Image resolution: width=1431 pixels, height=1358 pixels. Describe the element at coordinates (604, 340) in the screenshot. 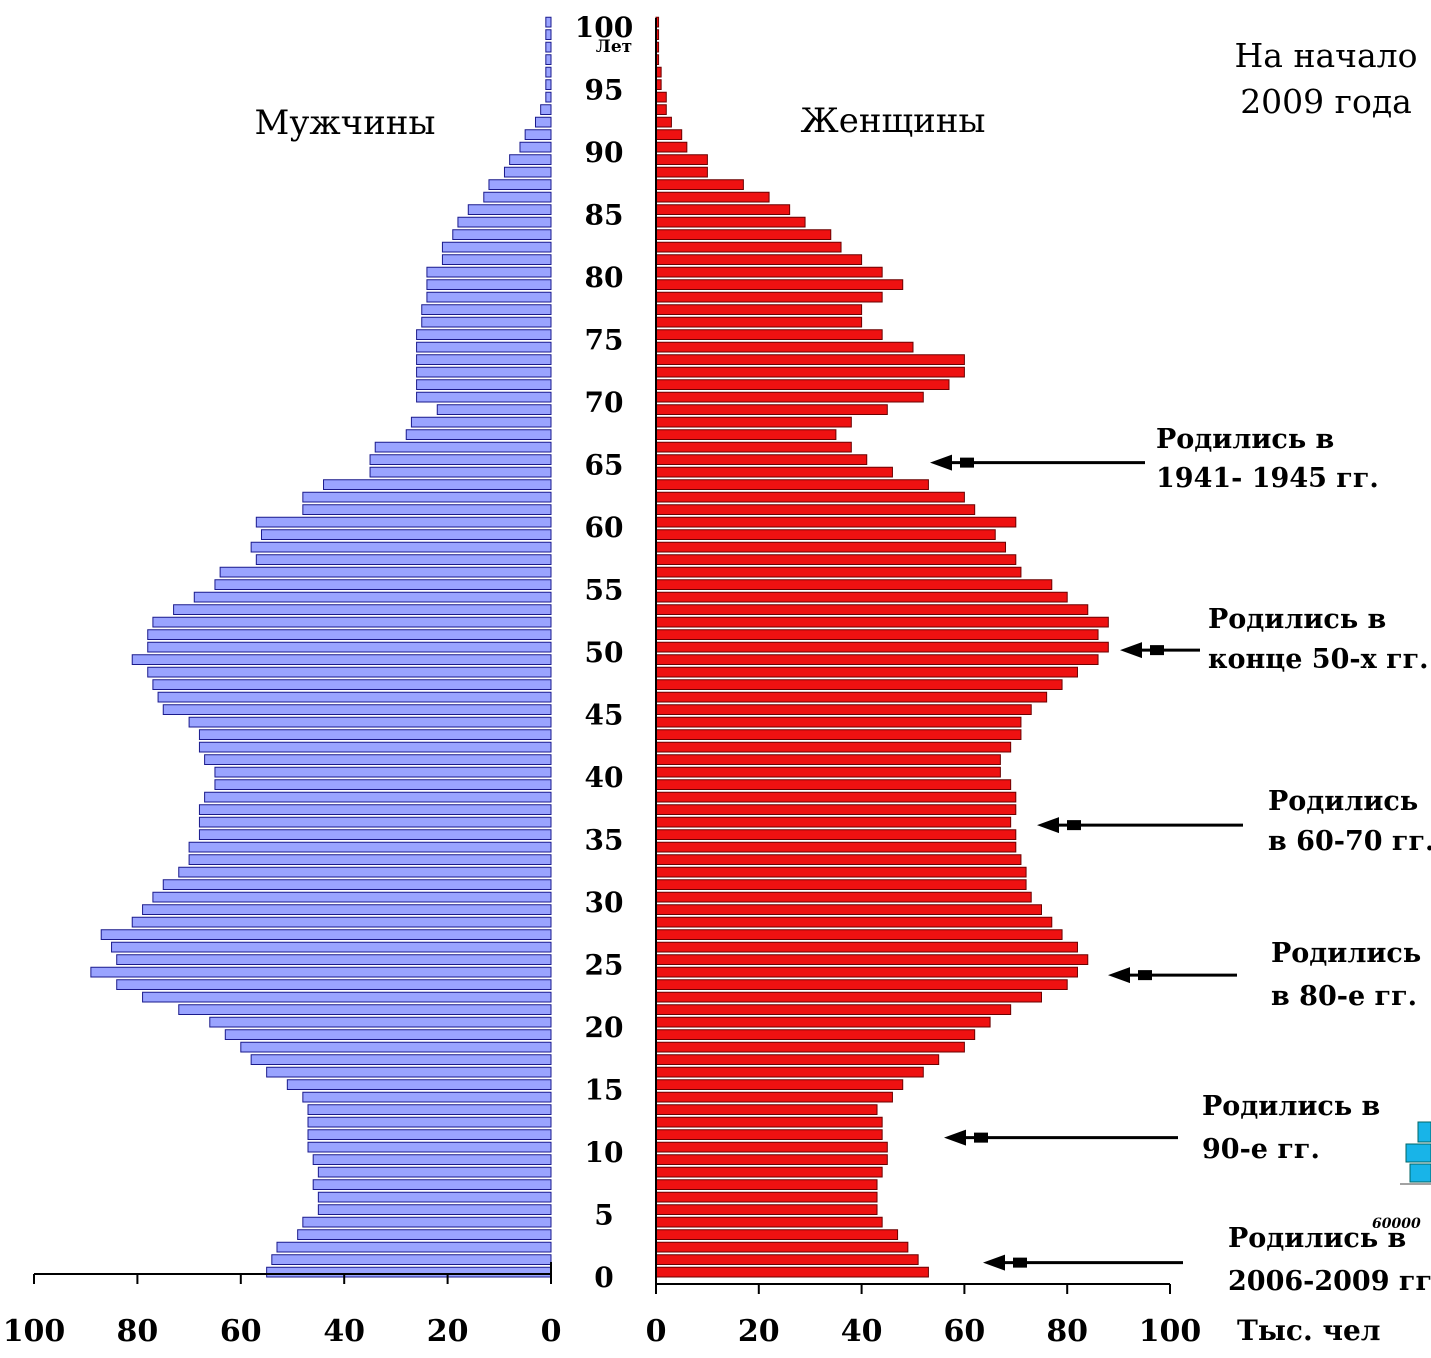

I see `age-tick-75: 75` at that location.